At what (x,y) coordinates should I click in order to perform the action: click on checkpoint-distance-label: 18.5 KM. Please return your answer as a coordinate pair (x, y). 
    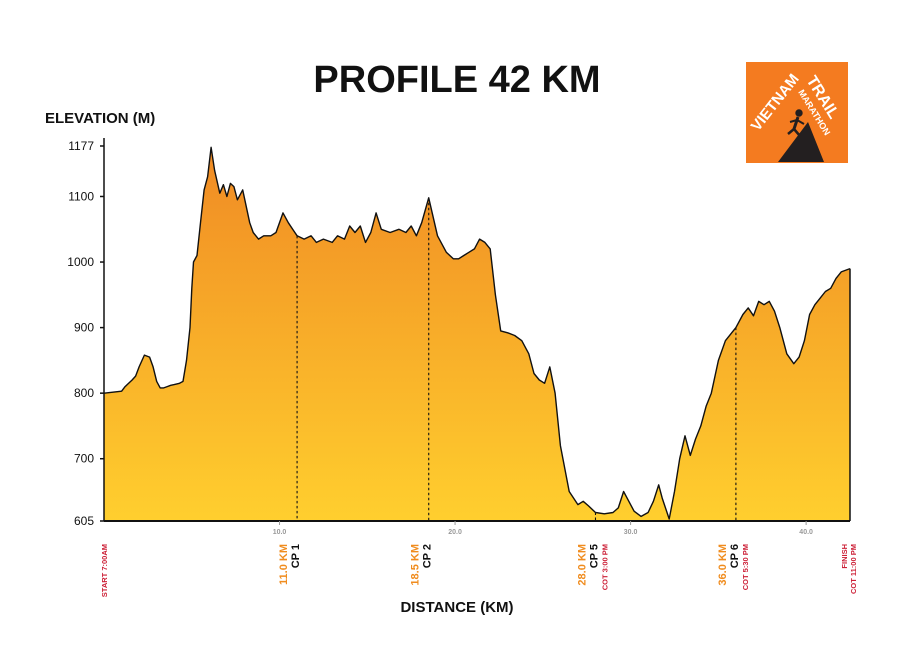
    Looking at the image, I should click on (416, 565).